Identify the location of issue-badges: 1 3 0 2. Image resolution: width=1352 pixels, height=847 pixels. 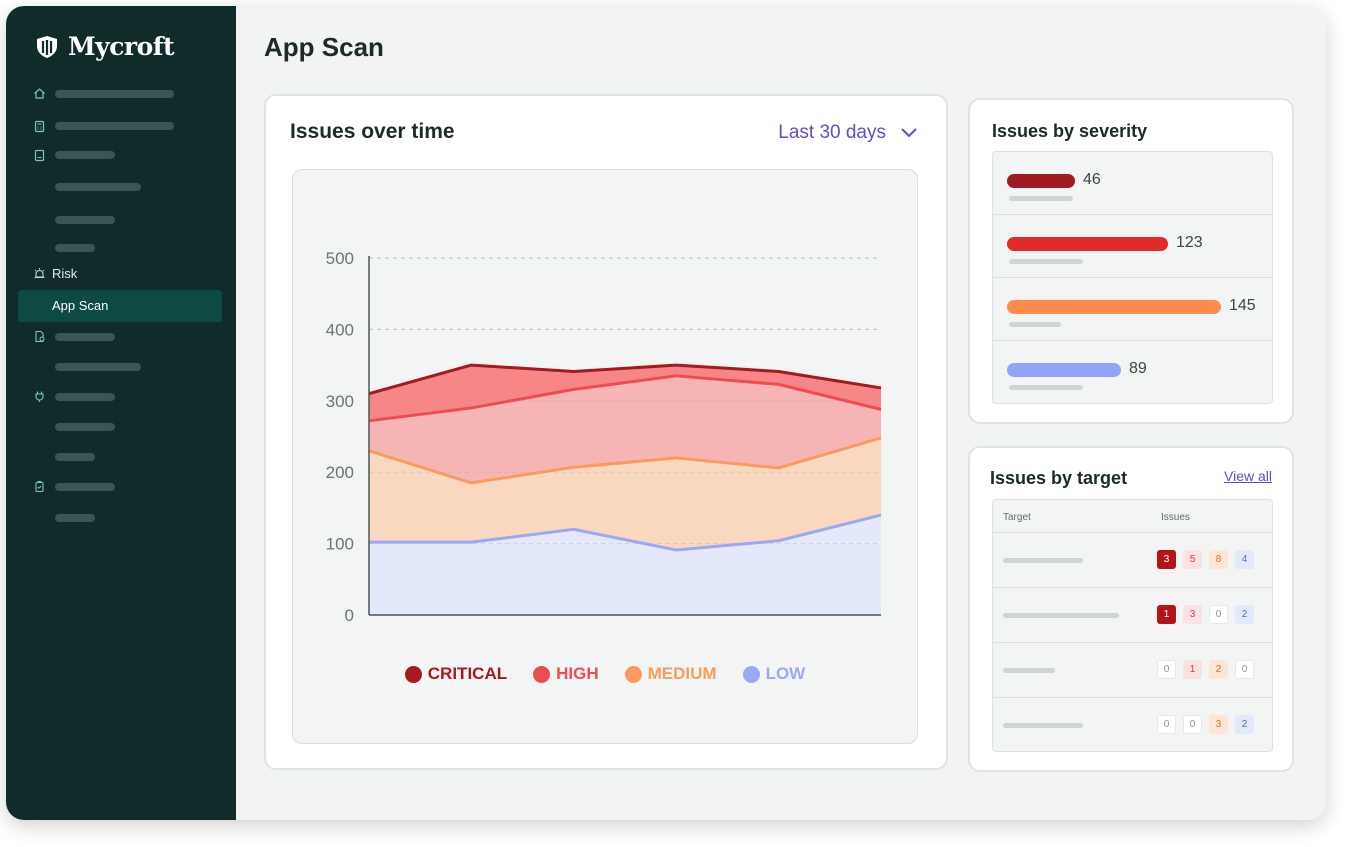
(1205, 614).